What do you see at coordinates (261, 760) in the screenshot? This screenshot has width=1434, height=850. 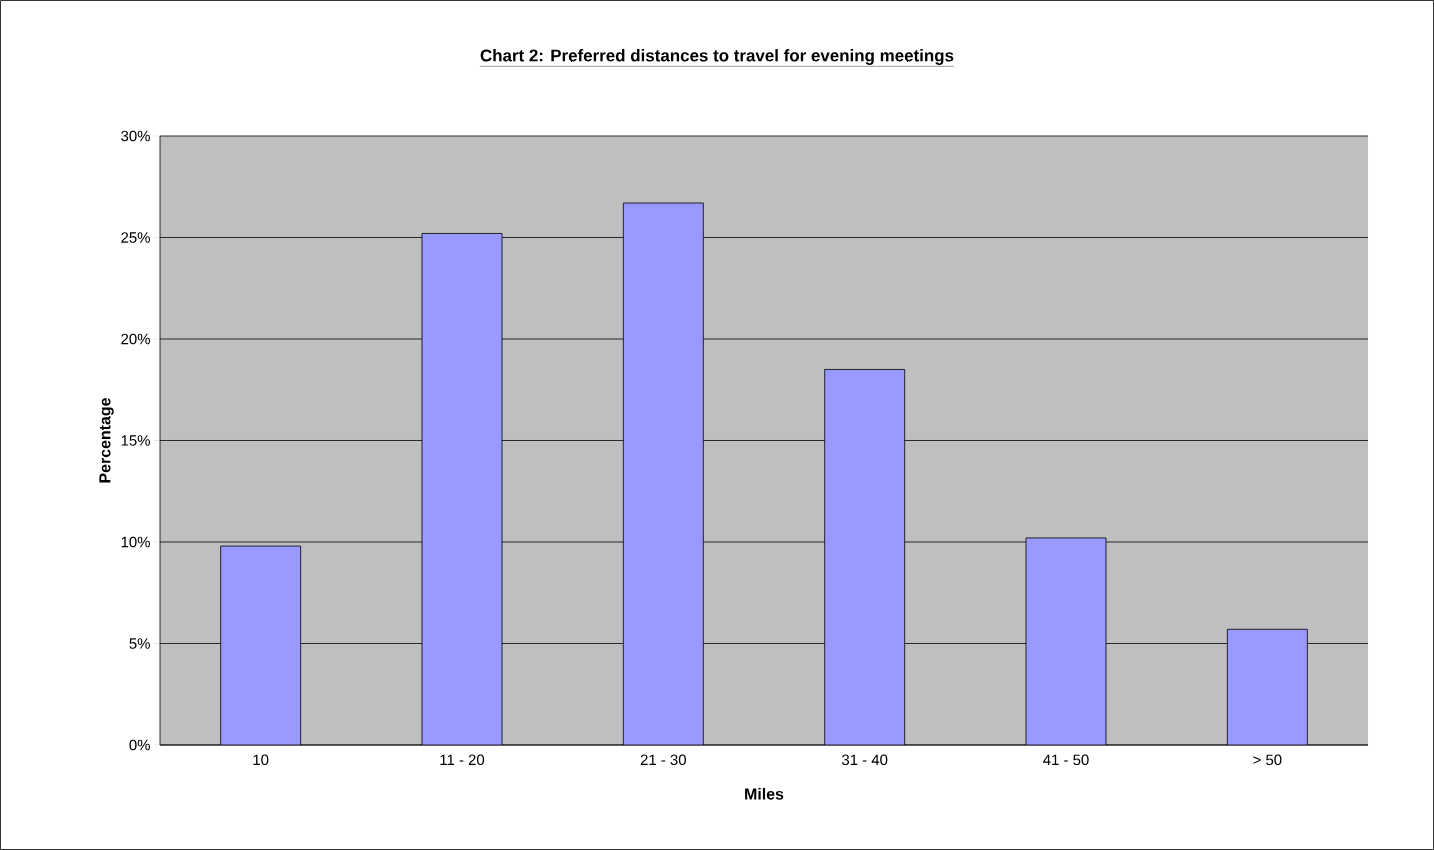 I see `x-tick-label: 10` at bounding box center [261, 760].